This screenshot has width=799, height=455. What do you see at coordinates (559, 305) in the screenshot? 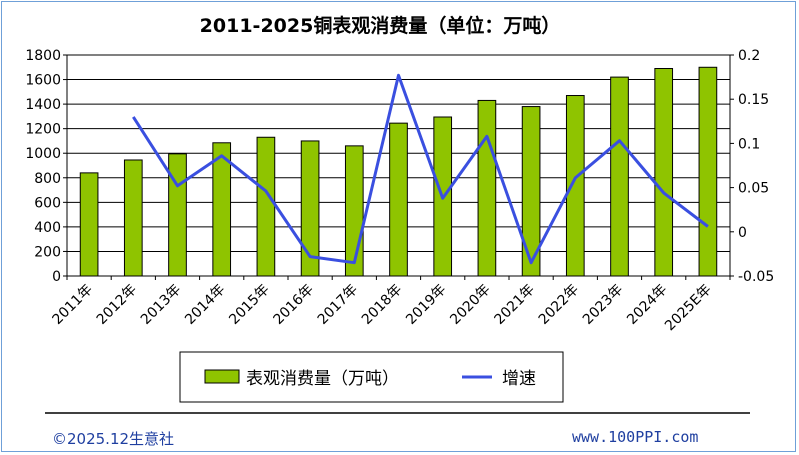
I see `x-tick-label: 2022年` at bounding box center [559, 305].